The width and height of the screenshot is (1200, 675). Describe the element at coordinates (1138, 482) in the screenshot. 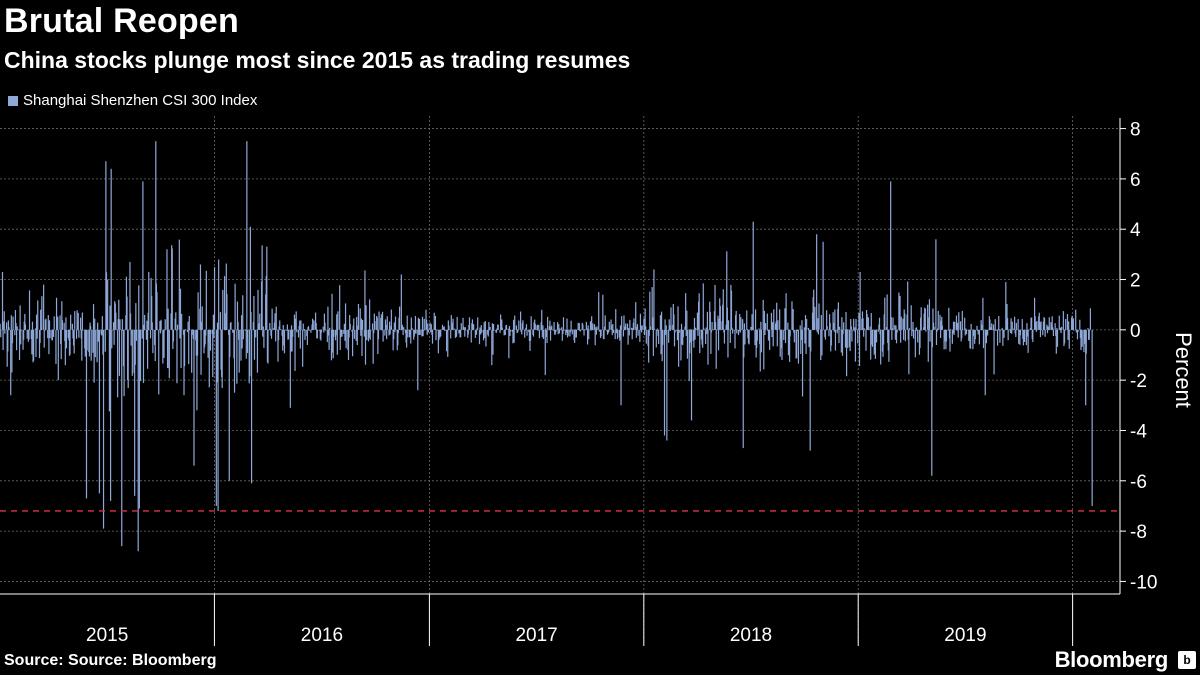

I see `y-tick-label: -6` at that location.